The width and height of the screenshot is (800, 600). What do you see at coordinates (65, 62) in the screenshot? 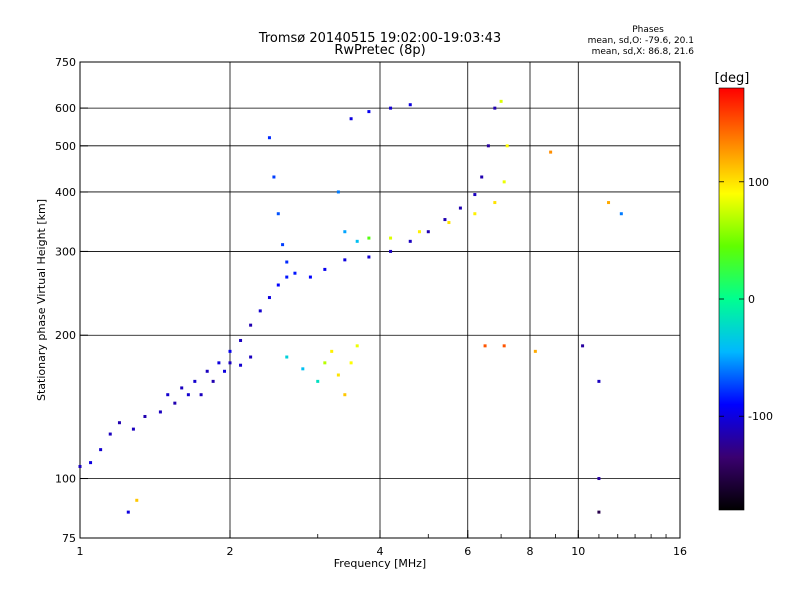
I see `y-tick-label: 750` at bounding box center [65, 62].